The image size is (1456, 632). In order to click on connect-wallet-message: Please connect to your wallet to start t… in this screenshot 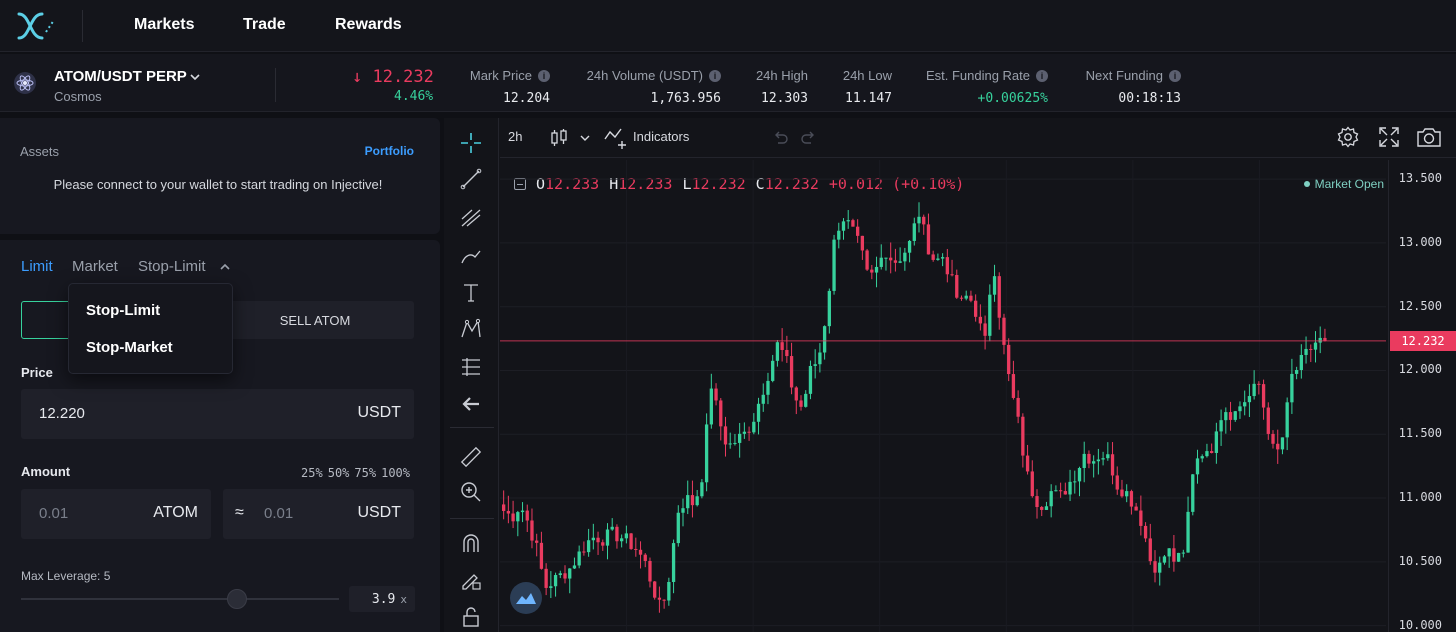, I will do `click(218, 184)`.